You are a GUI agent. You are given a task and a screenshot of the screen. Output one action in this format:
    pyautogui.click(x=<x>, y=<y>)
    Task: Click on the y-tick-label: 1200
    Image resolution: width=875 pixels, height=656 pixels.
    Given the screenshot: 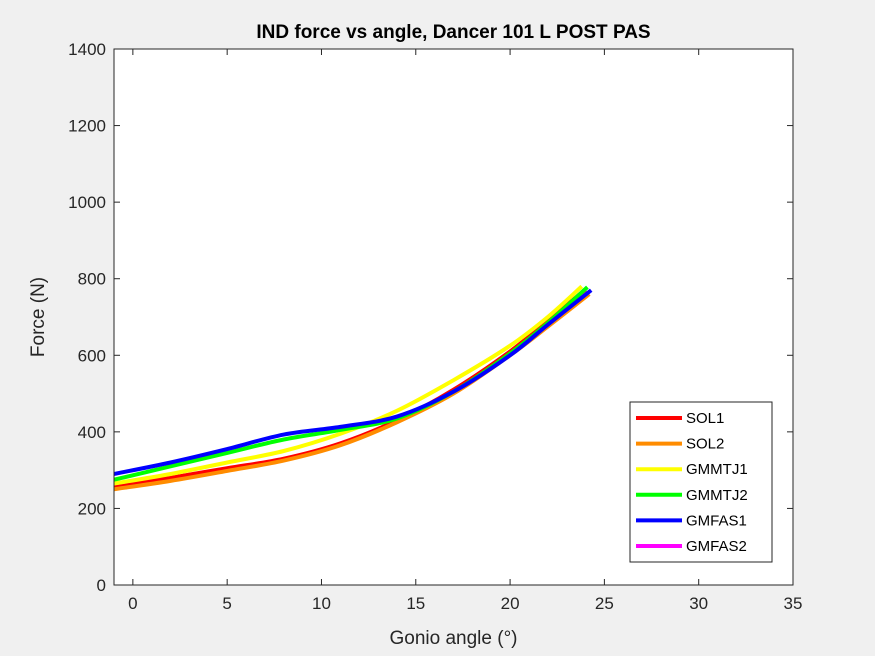 What is the action you would take?
    pyautogui.click(x=87, y=126)
    